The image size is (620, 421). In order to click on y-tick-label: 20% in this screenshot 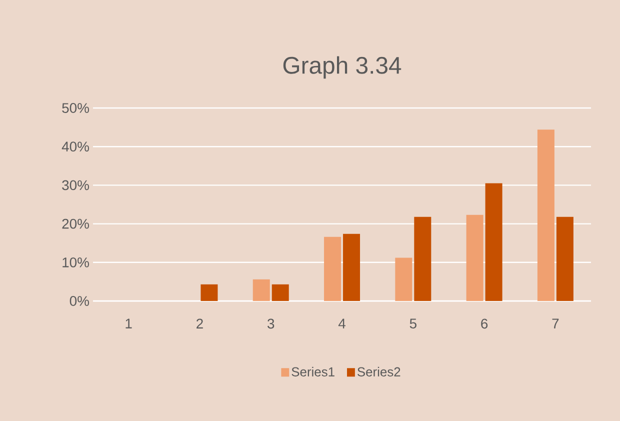, I will do `click(75, 223)`.